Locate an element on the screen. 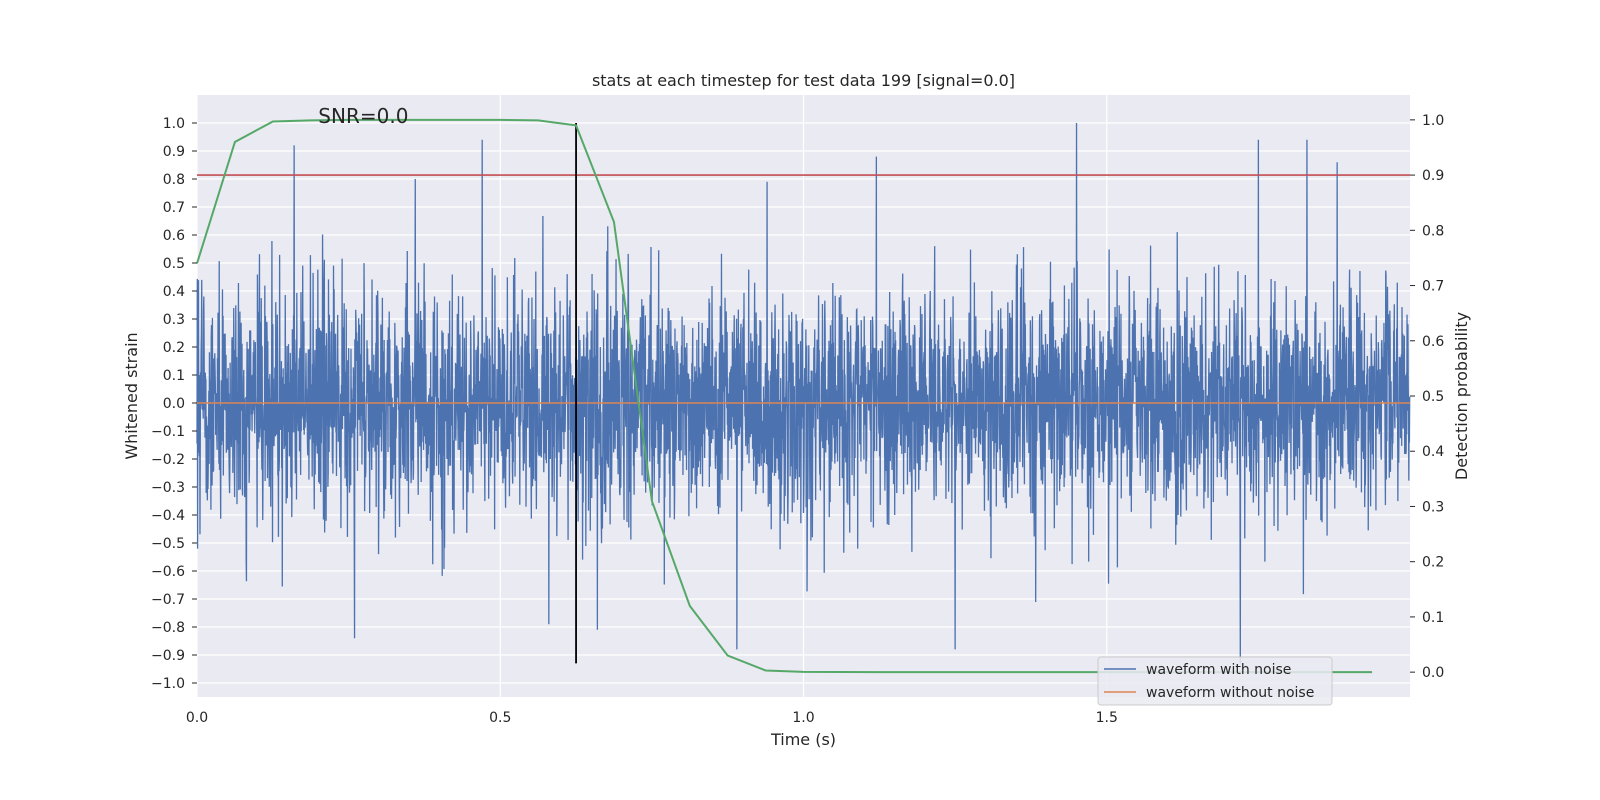 Image resolution: width=1600 pixels, height=800 pixels. y2-tick-label: 0.5 is located at coordinates (1433, 397).